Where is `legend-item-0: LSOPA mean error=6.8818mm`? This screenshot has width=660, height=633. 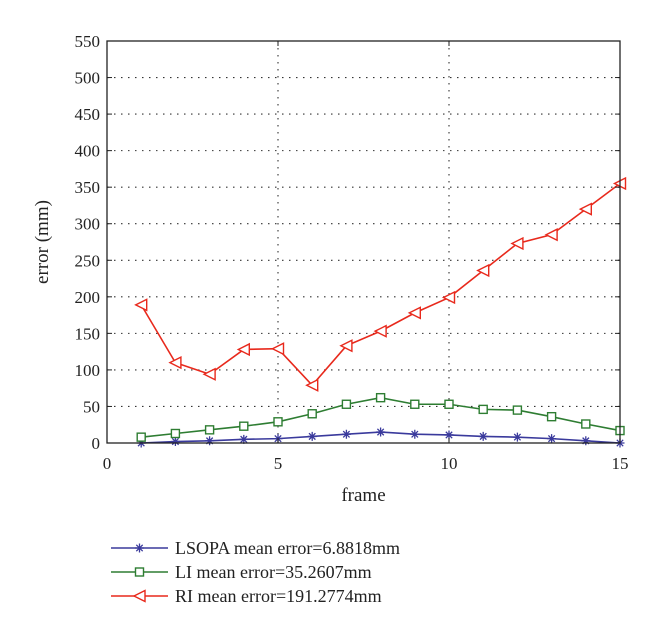 legend-item-0: LSOPA mean error=6.8818mm is located at coordinates (255, 548).